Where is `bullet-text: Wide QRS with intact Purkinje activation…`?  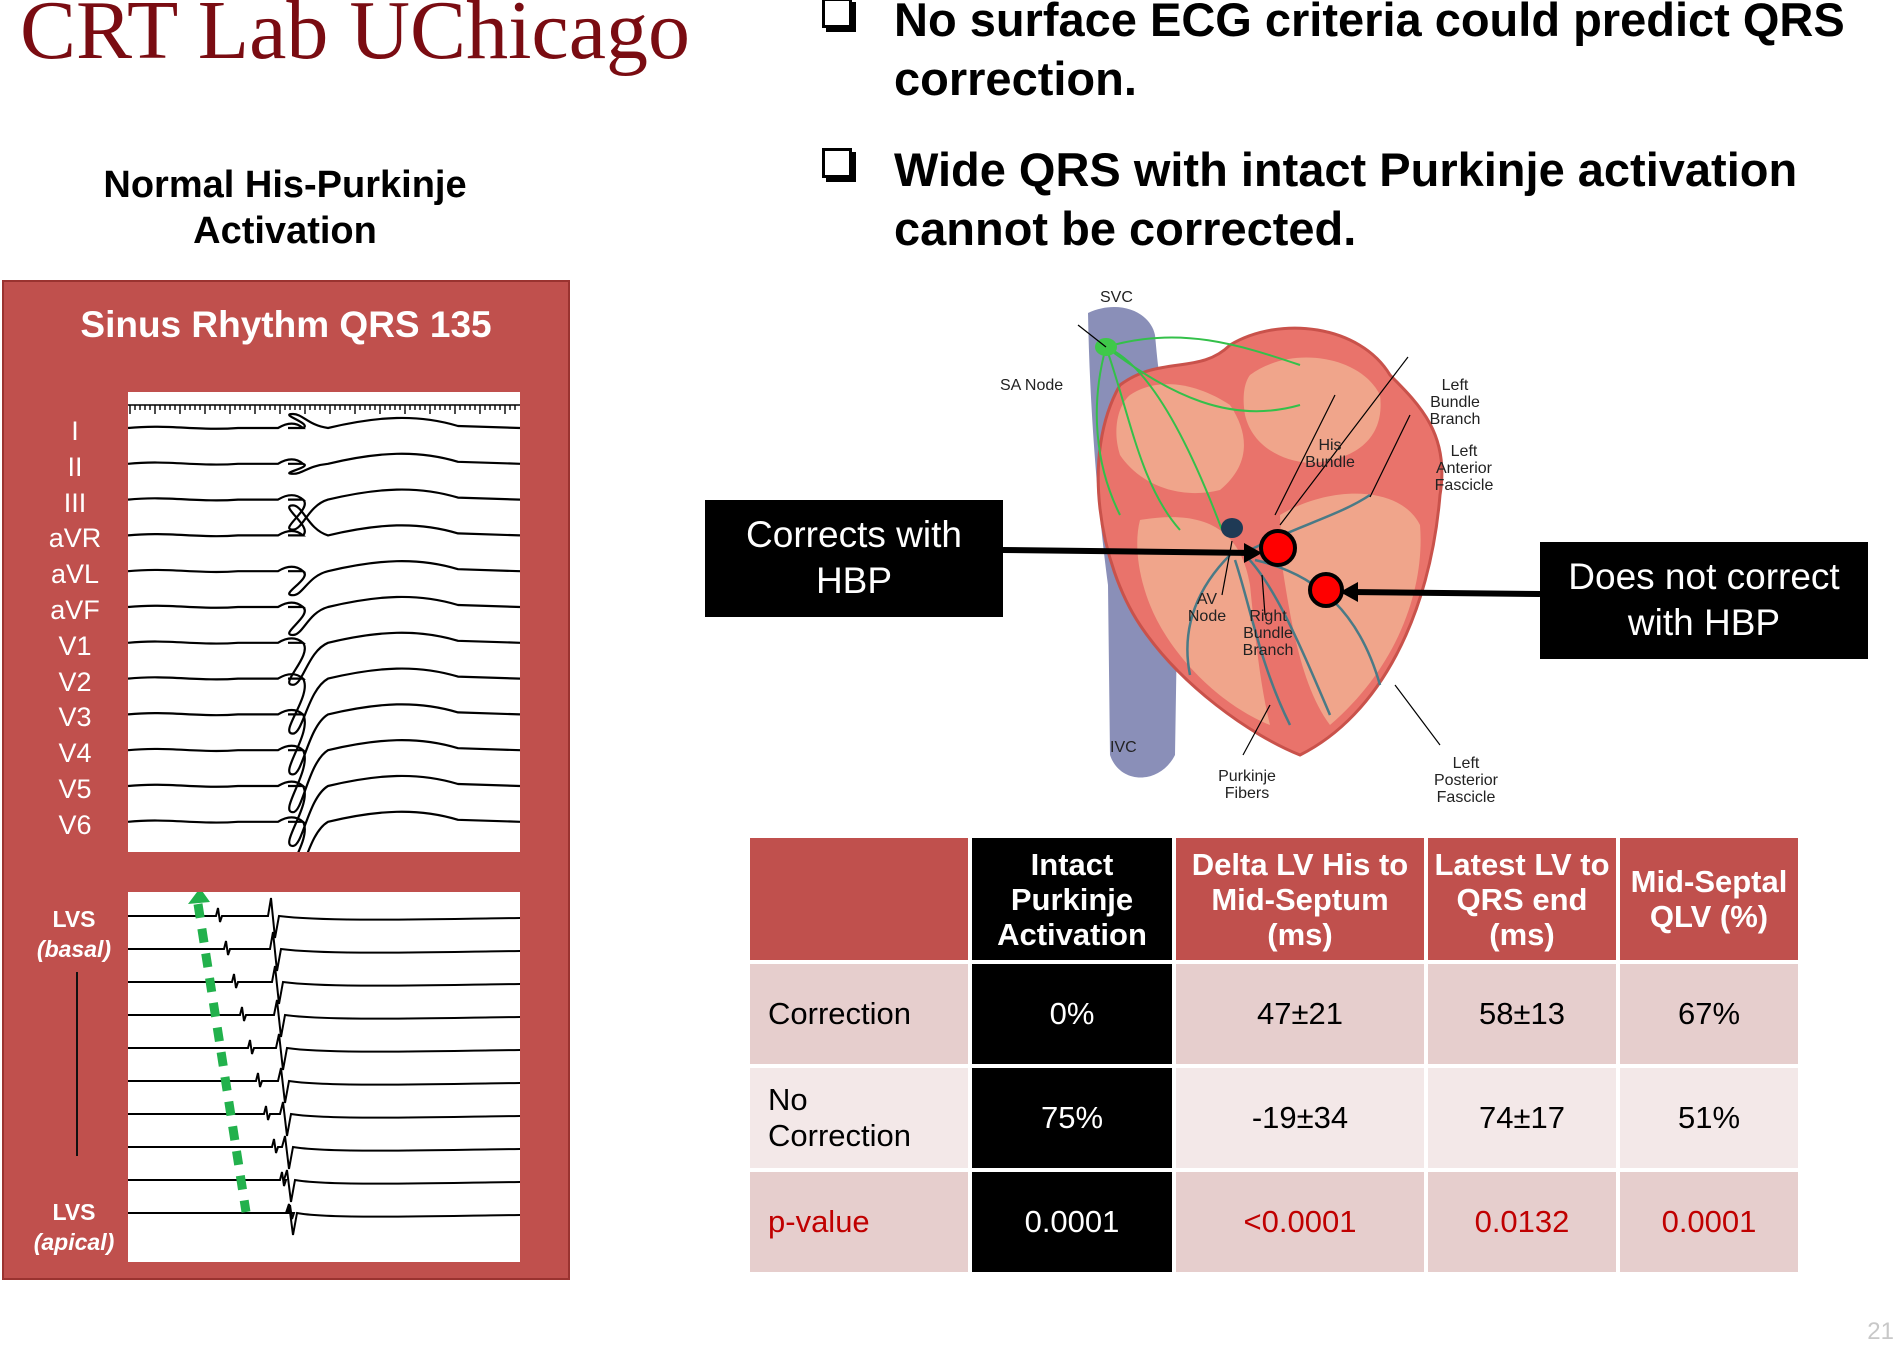 bullet-text: Wide QRS with intact Purkinje activation… is located at coordinates (1346, 199).